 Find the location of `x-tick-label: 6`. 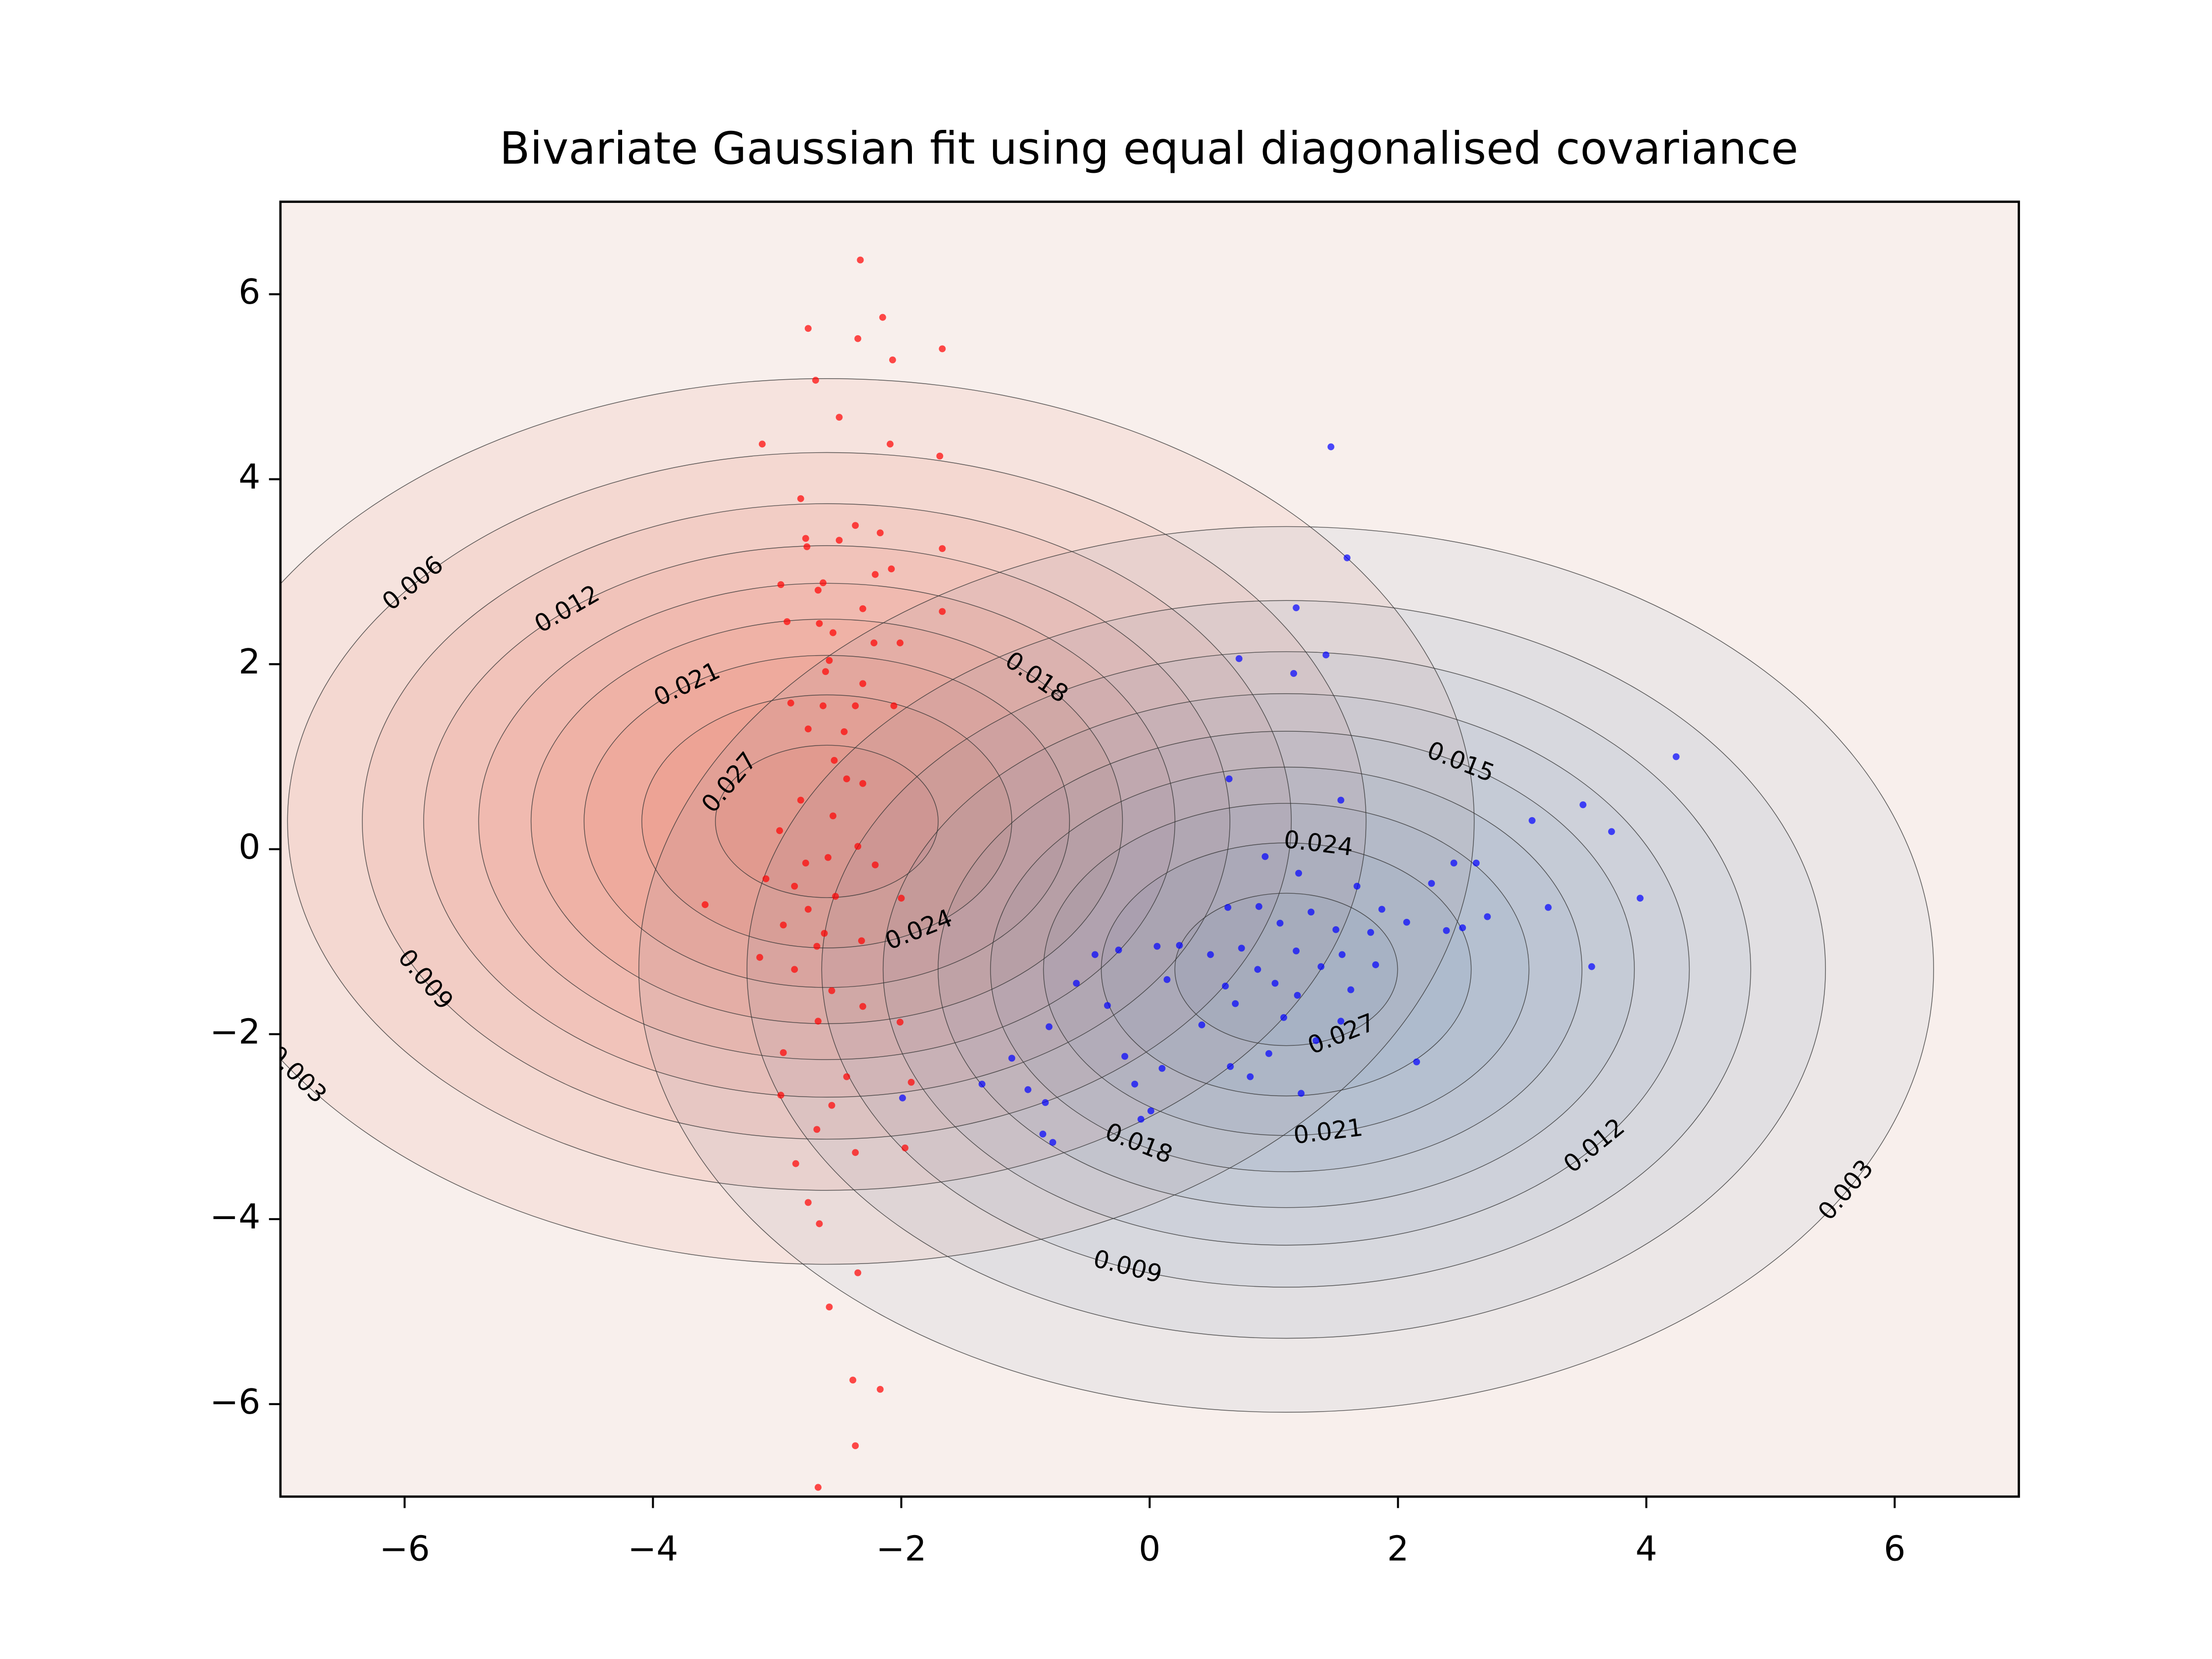

x-tick-label: 6 is located at coordinates (1895, 1549).